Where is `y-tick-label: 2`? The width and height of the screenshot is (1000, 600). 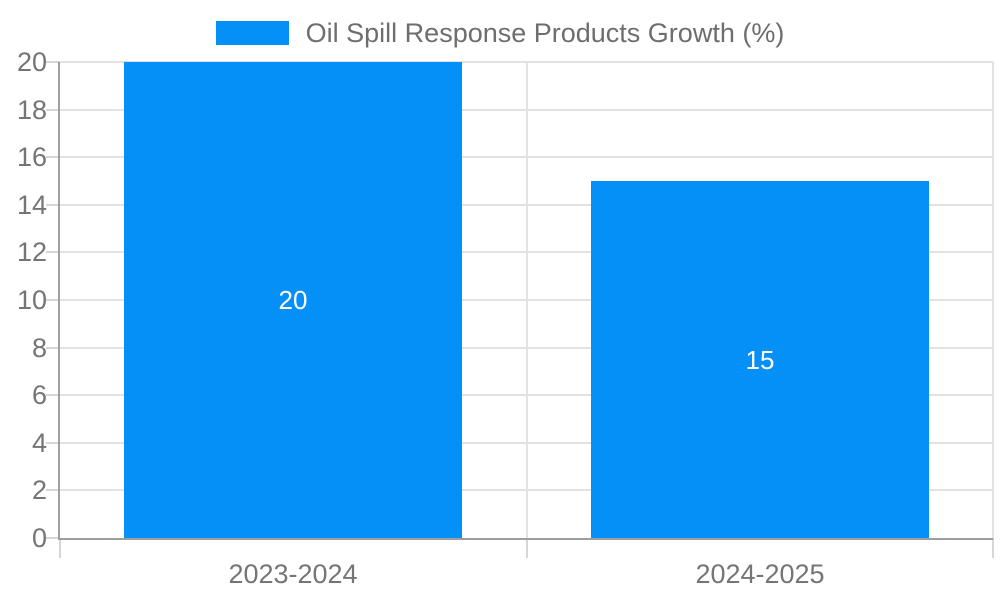 y-tick-label: 2 is located at coordinates (39, 490).